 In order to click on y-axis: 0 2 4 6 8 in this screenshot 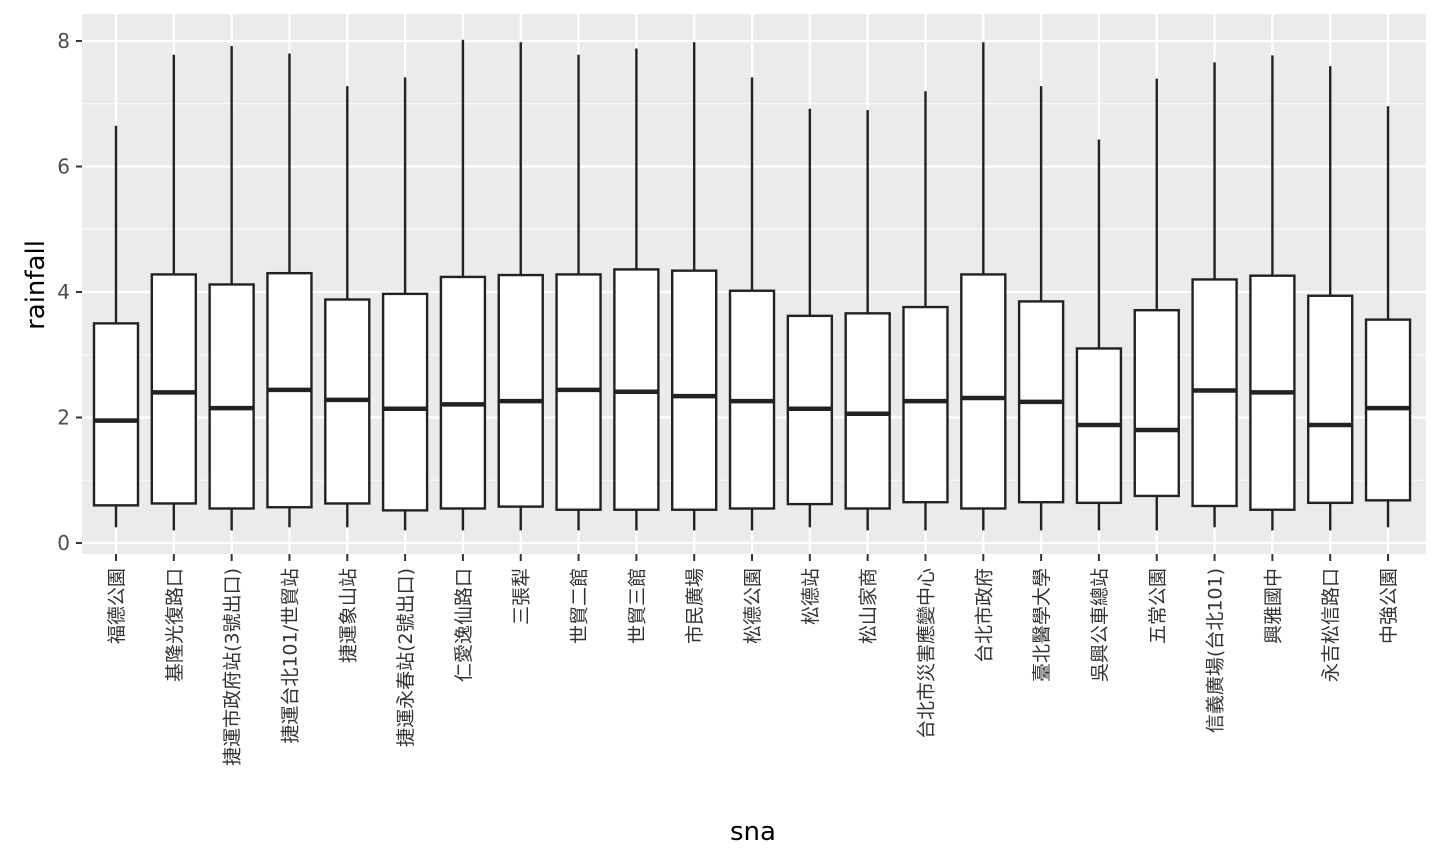, I will do `click(69, 292)`.